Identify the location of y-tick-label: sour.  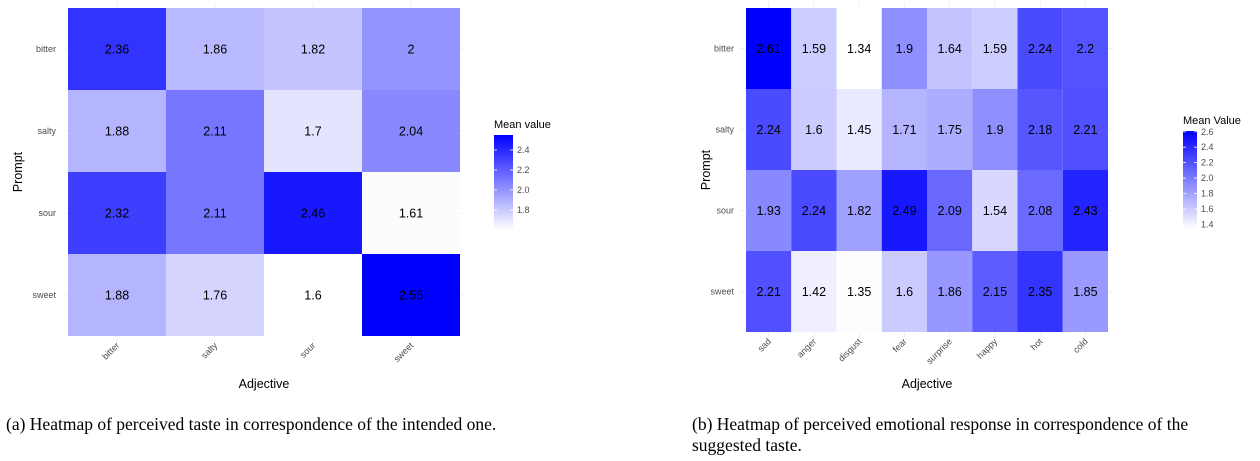
(47, 213).